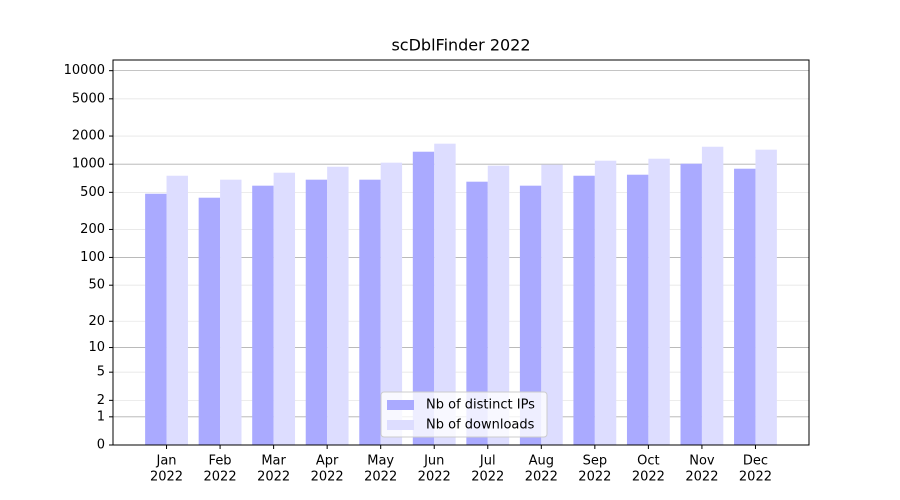 This screenshot has height=500, width=900. What do you see at coordinates (166, 461) in the screenshot?
I see `x-tick-label: Jan` at bounding box center [166, 461].